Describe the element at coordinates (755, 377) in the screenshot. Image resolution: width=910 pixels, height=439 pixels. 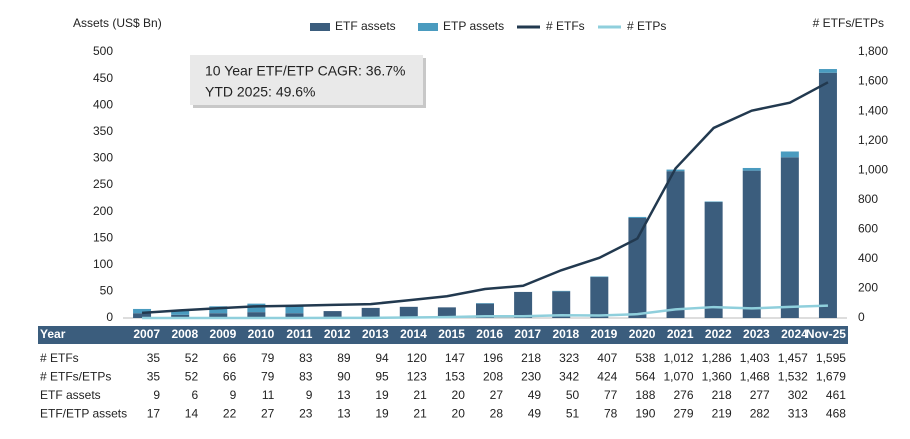
I see `table-cell: 1,468` at that location.